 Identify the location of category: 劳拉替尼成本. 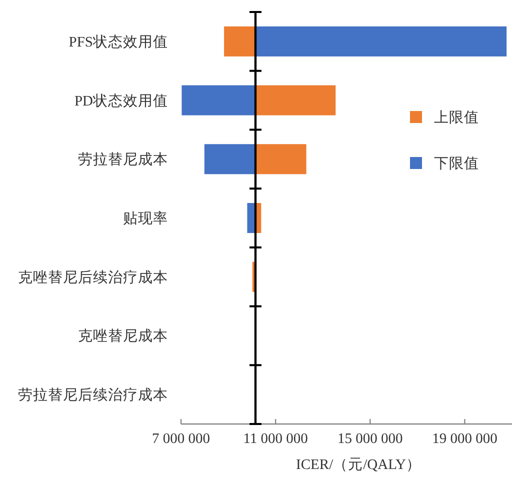
(123, 160).